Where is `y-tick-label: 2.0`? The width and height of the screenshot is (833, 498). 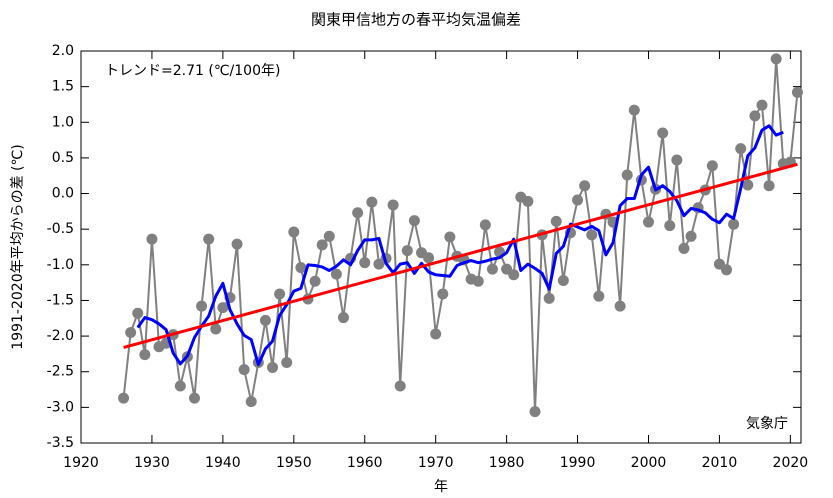 y-tick-label: 2.0 is located at coordinates (63, 51).